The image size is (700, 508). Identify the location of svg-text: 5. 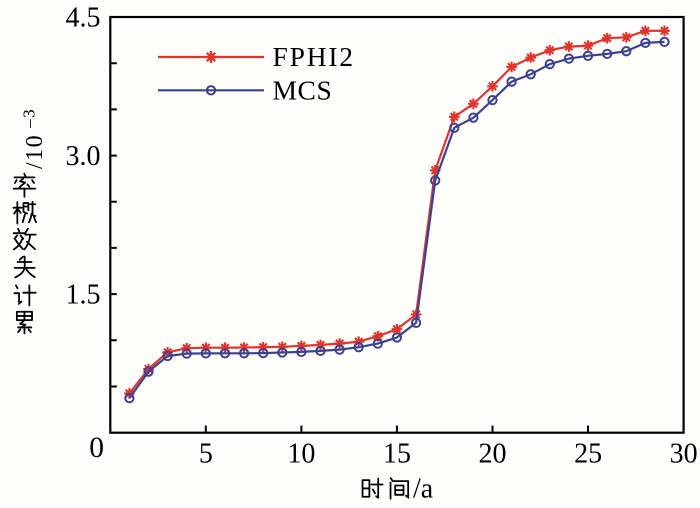
(206, 453).